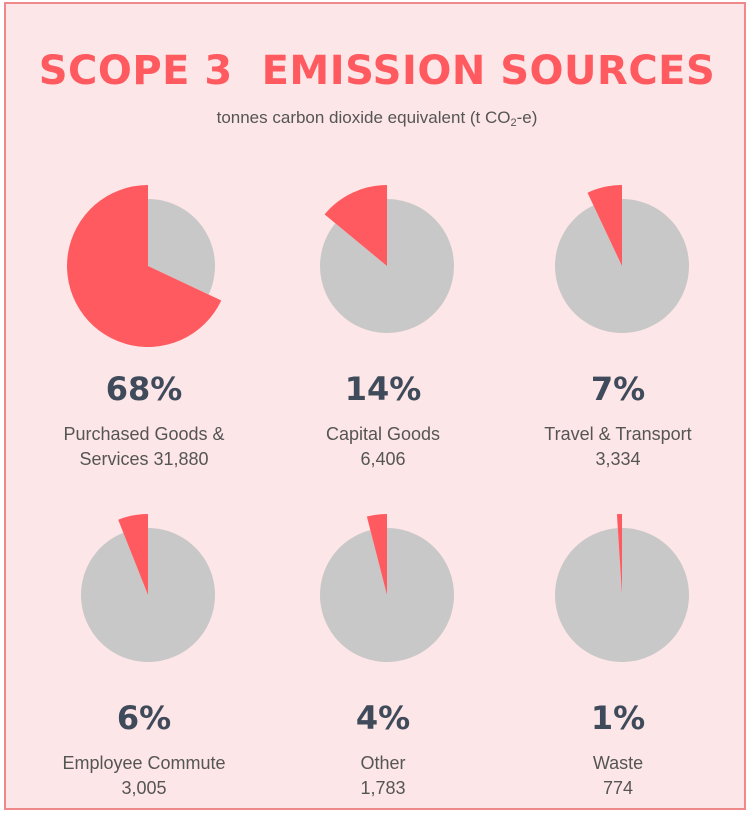 The width and height of the screenshot is (750, 815). I want to click on subtitle-text: tonnes carbon dioxide equivalent (t CO, so click(363, 117).